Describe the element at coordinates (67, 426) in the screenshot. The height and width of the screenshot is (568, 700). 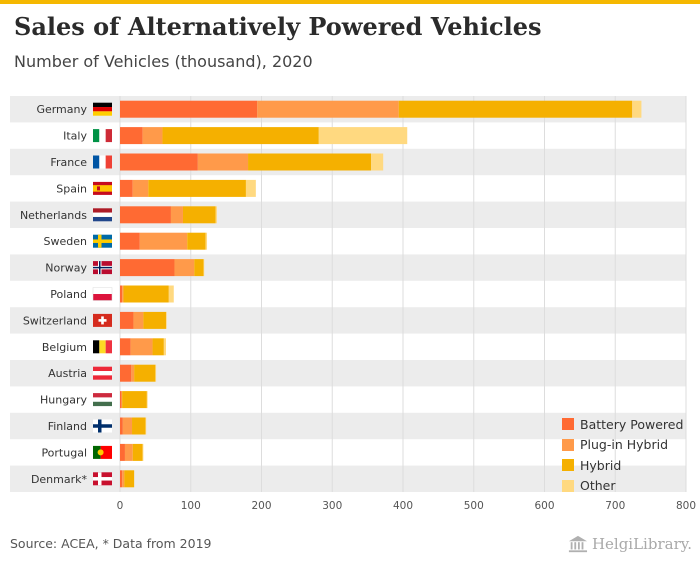
I see `country-label: Finland` at that location.